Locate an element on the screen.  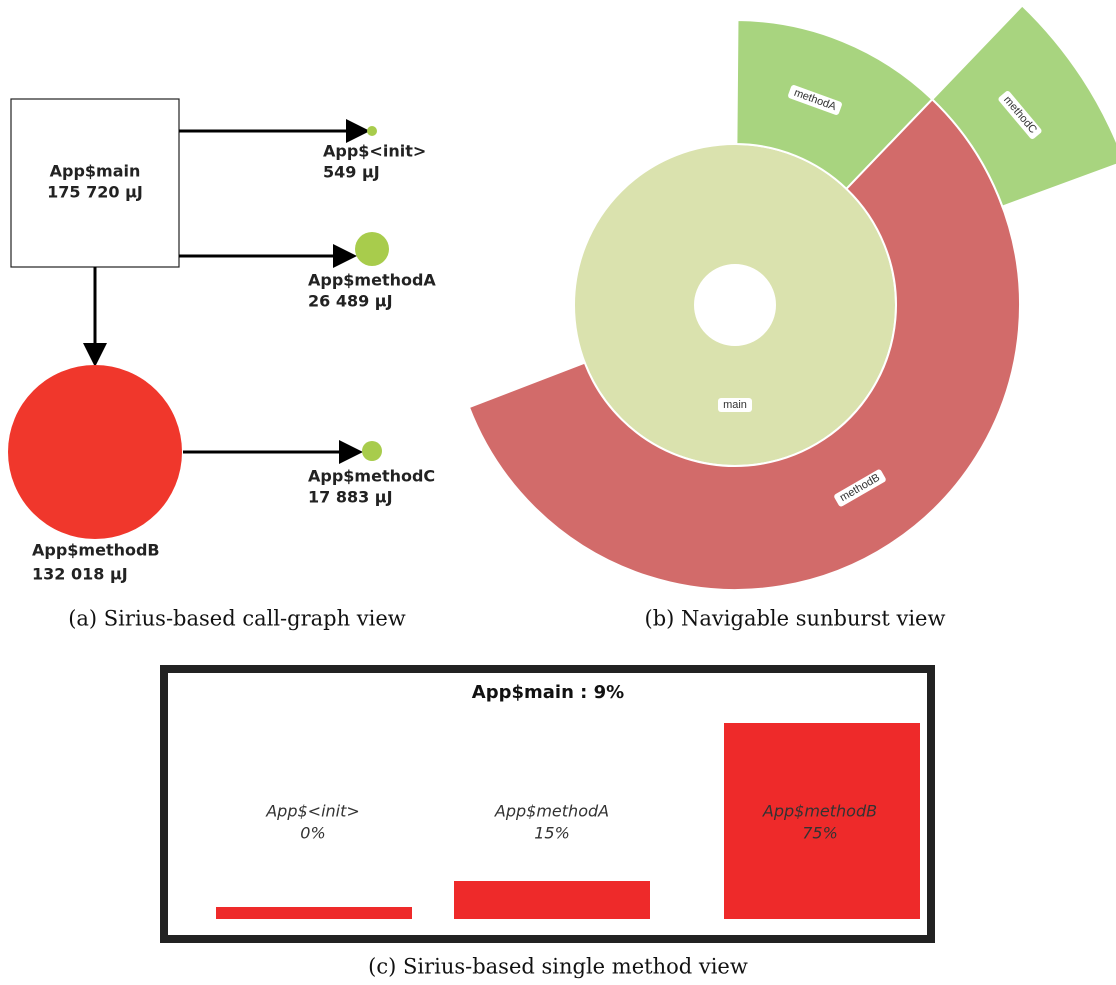
item-name: App$<init> is located at coordinates (312, 811).